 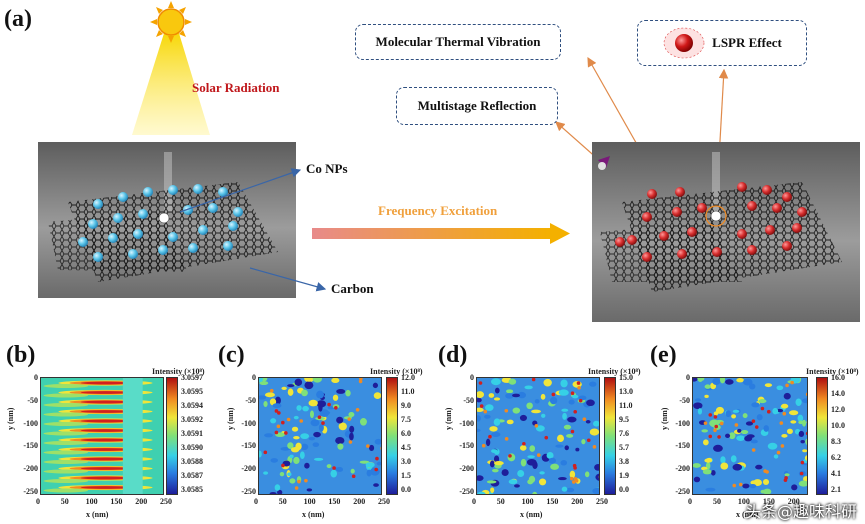 I want to click on colorbar-tick: 2.1, so click(x=836, y=489).